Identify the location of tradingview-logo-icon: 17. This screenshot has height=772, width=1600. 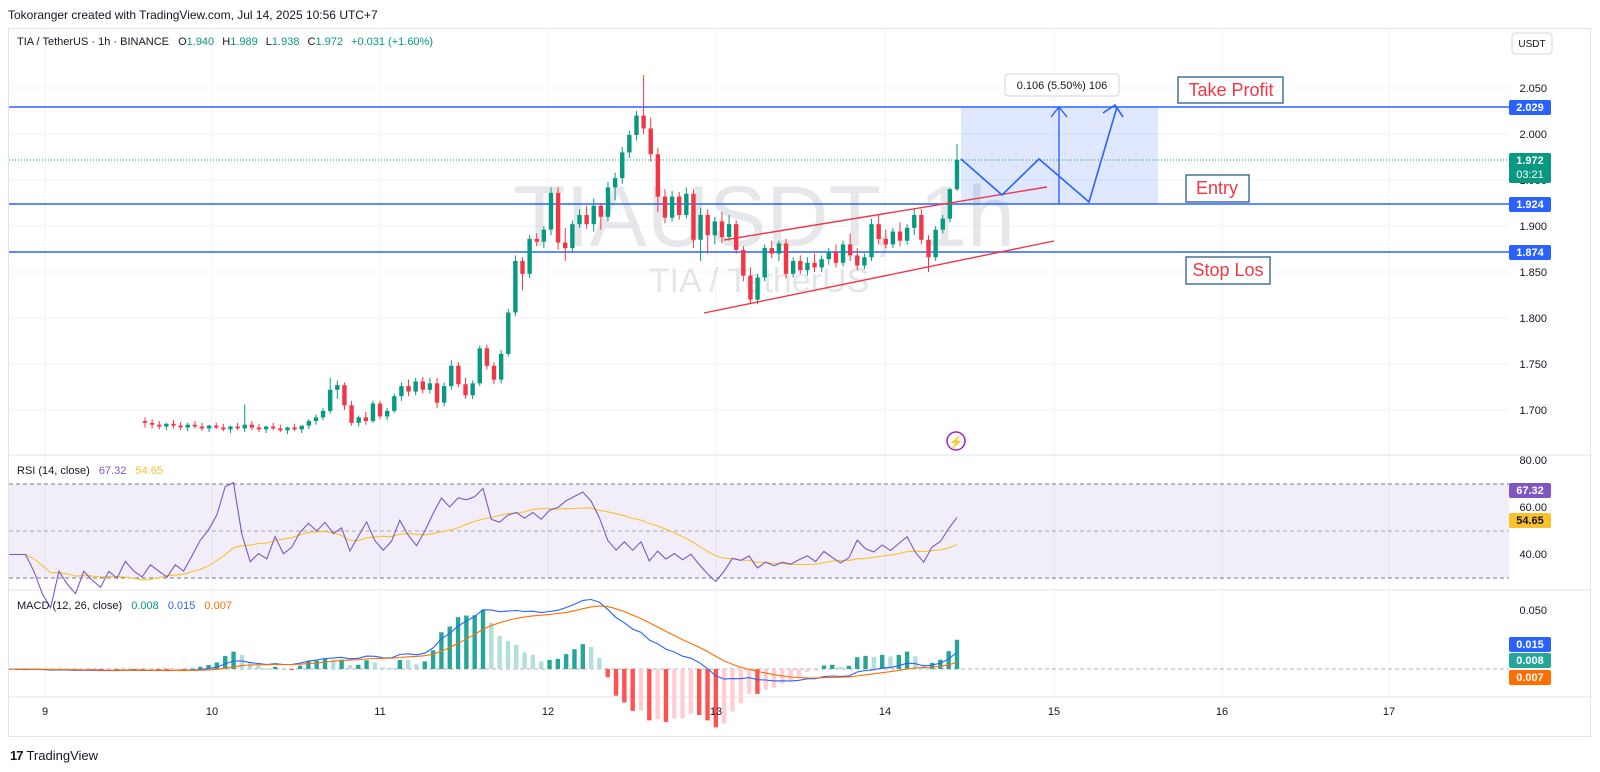
(17, 755).